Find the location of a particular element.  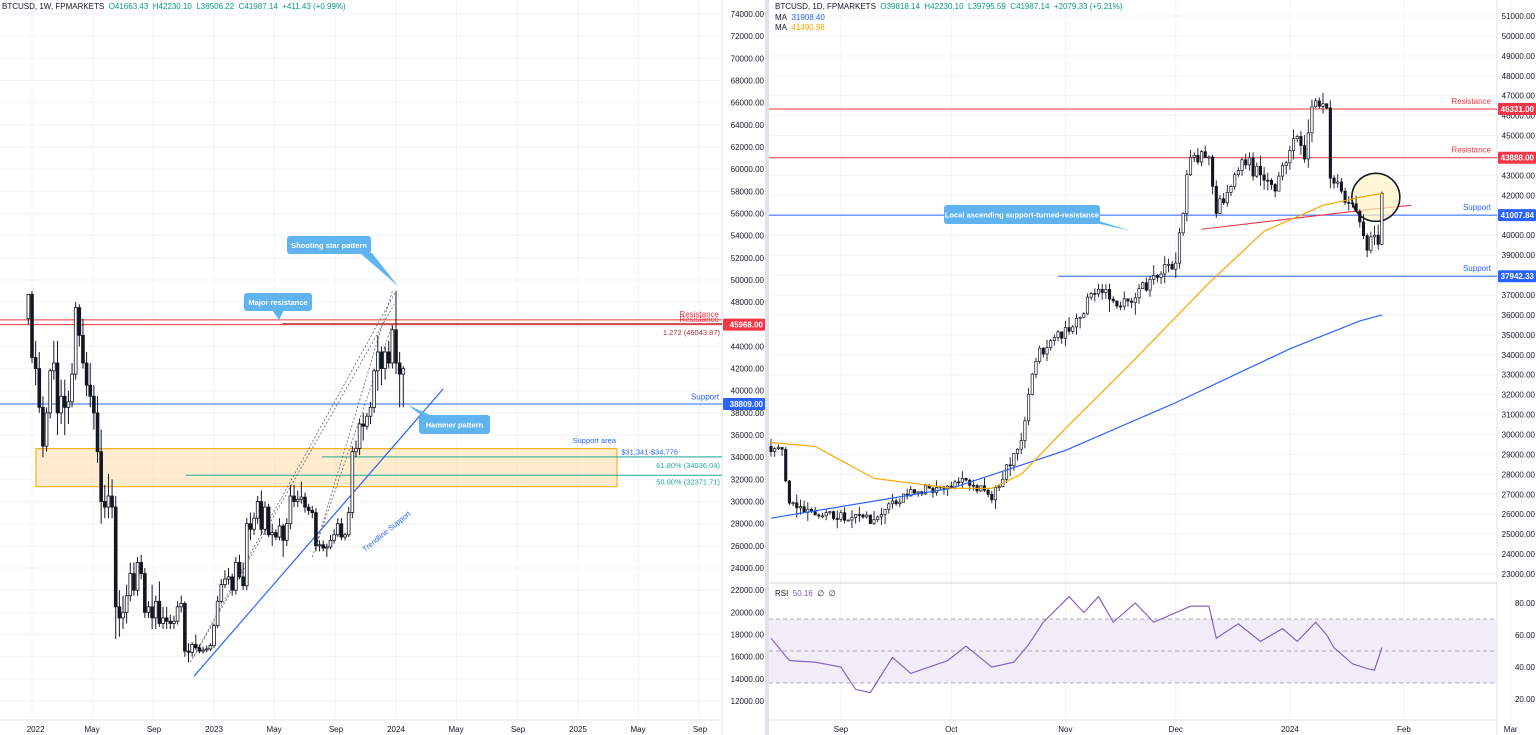

price-tick-label: 66000.00 is located at coordinates (748, 103).